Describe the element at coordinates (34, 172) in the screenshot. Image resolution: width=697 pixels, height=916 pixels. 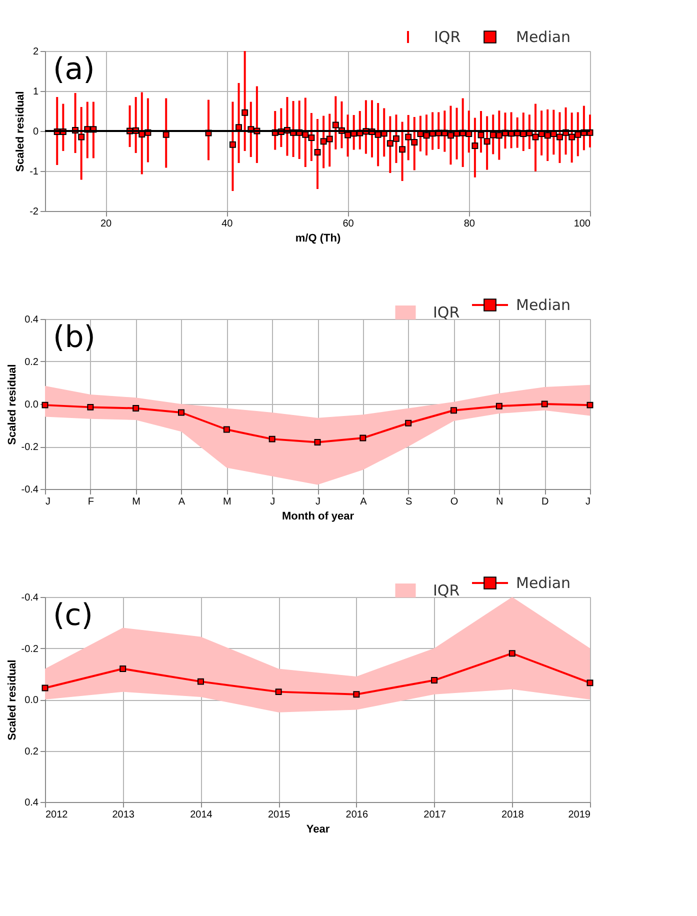
I see `y-tick-label: -1` at that location.